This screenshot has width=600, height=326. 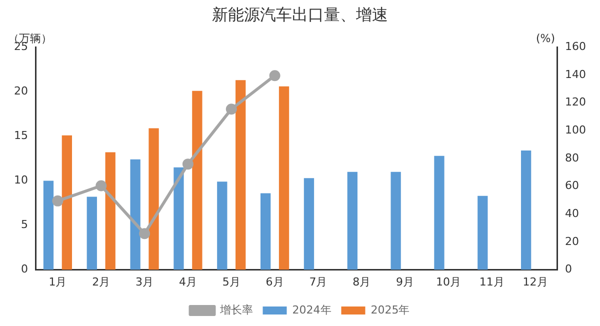 I want to click on x-tick-label: 1月, so click(x=57, y=281).